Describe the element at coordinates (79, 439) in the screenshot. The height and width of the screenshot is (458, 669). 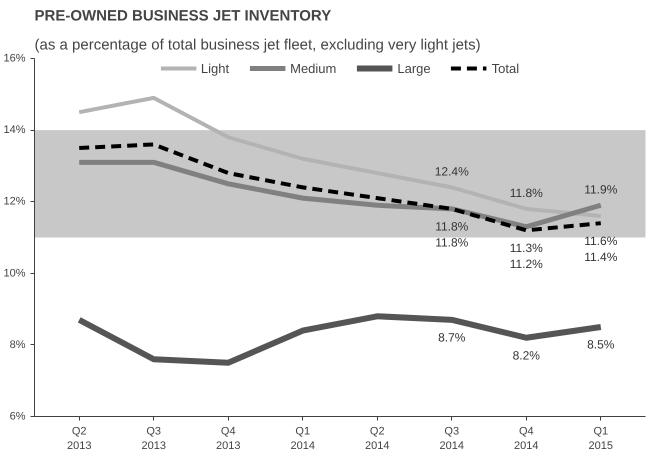
I see `x-tick-label: Q2 2013` at that location.